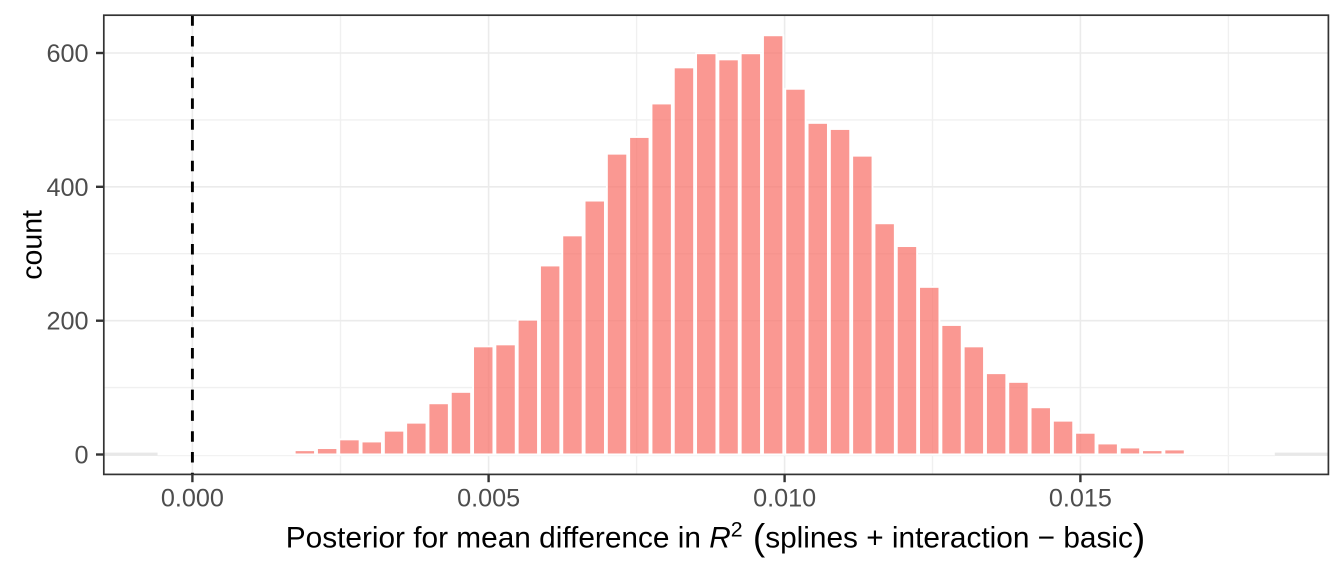 This screenshot has height=576, width=1344. Describe the element at coordinates (81, 456) in the screenshot. I see `svg-text: 0` at that location.